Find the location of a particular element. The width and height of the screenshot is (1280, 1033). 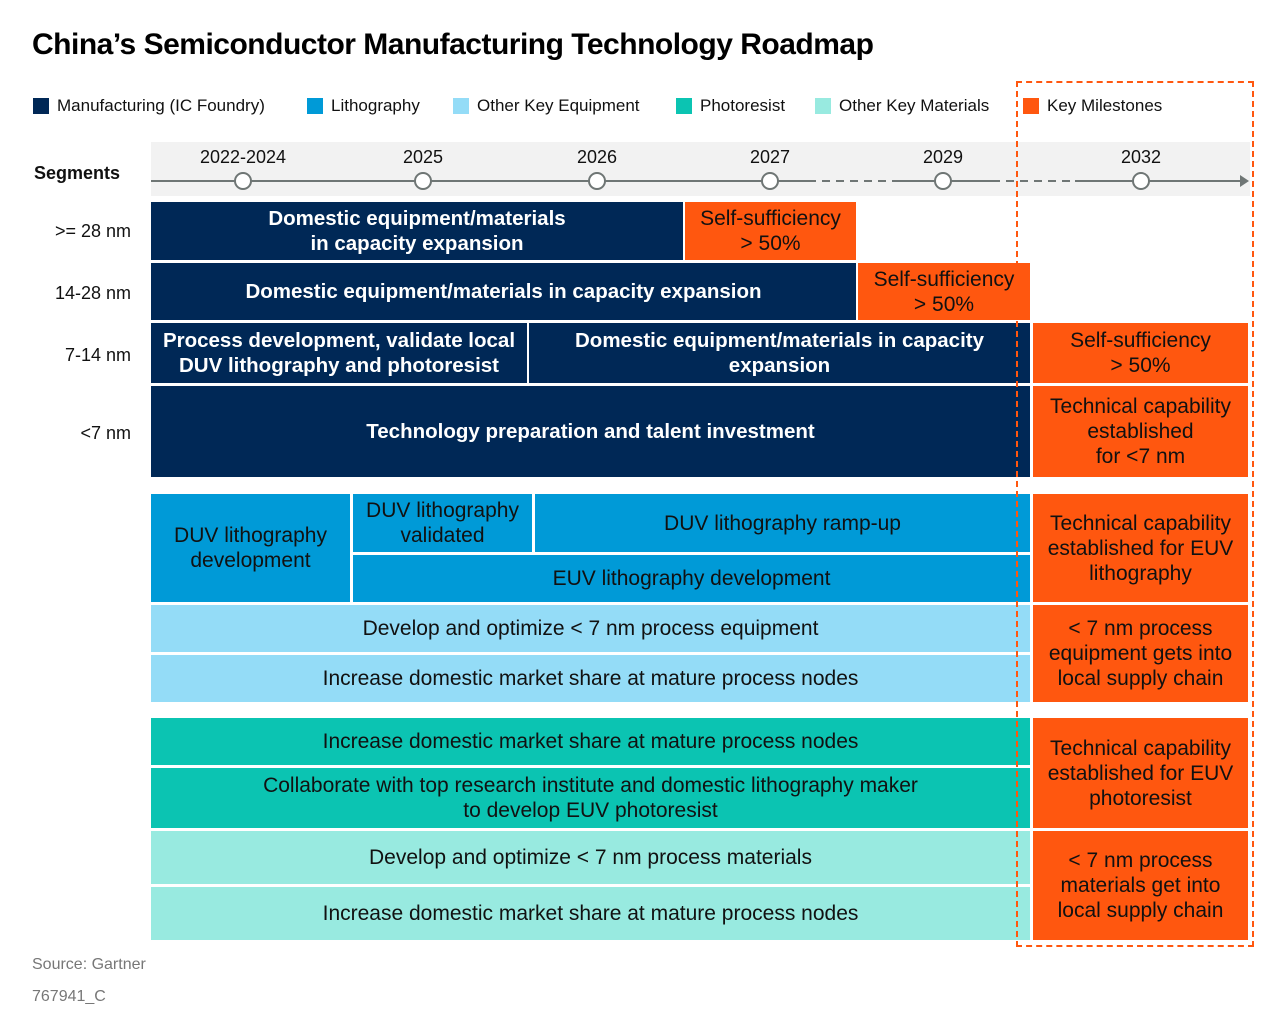

legend-other-key-materials: Other Key Materials is located at coordinates (902, 106).